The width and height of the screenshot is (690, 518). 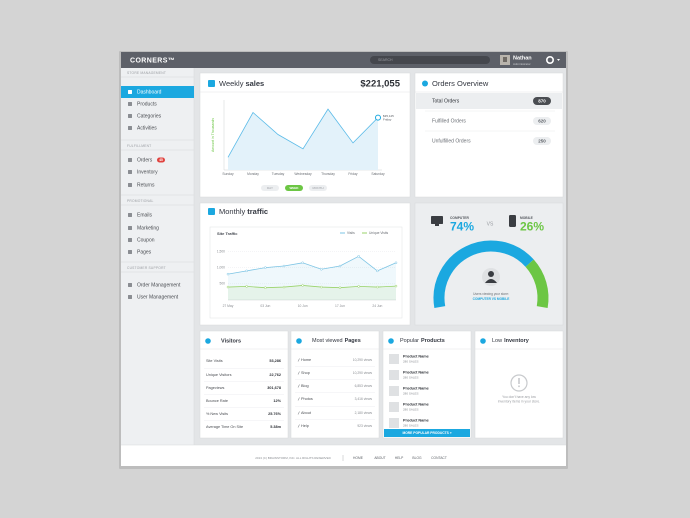 I want to click on sidebar-item: Dashboard, so click(x=149, y=93).